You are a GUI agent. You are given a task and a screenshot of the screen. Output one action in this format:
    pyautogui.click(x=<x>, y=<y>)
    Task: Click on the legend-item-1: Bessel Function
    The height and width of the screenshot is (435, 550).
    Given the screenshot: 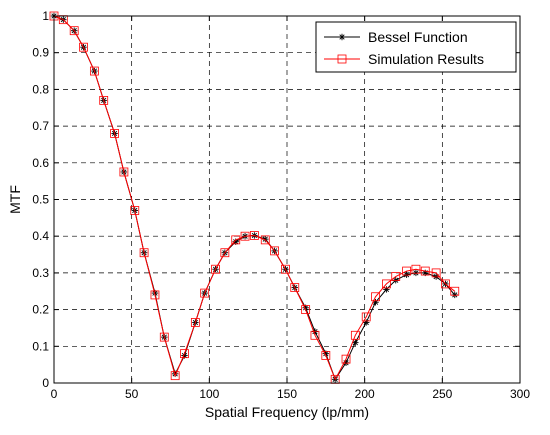 What is the action you would take?
    pyautogui.click(x=396, y=37)
    